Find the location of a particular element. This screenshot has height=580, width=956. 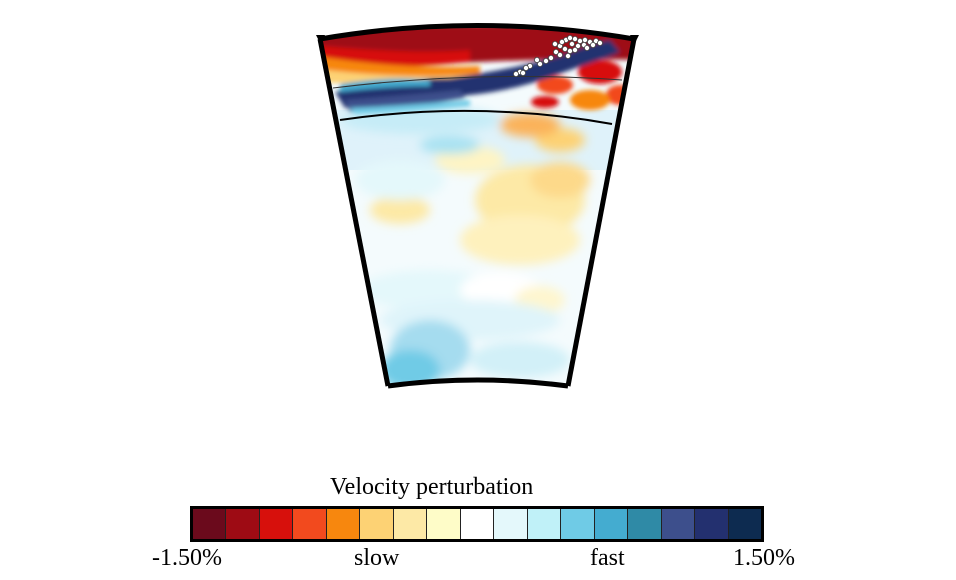

right-edge is located at coordinates (601, 212).